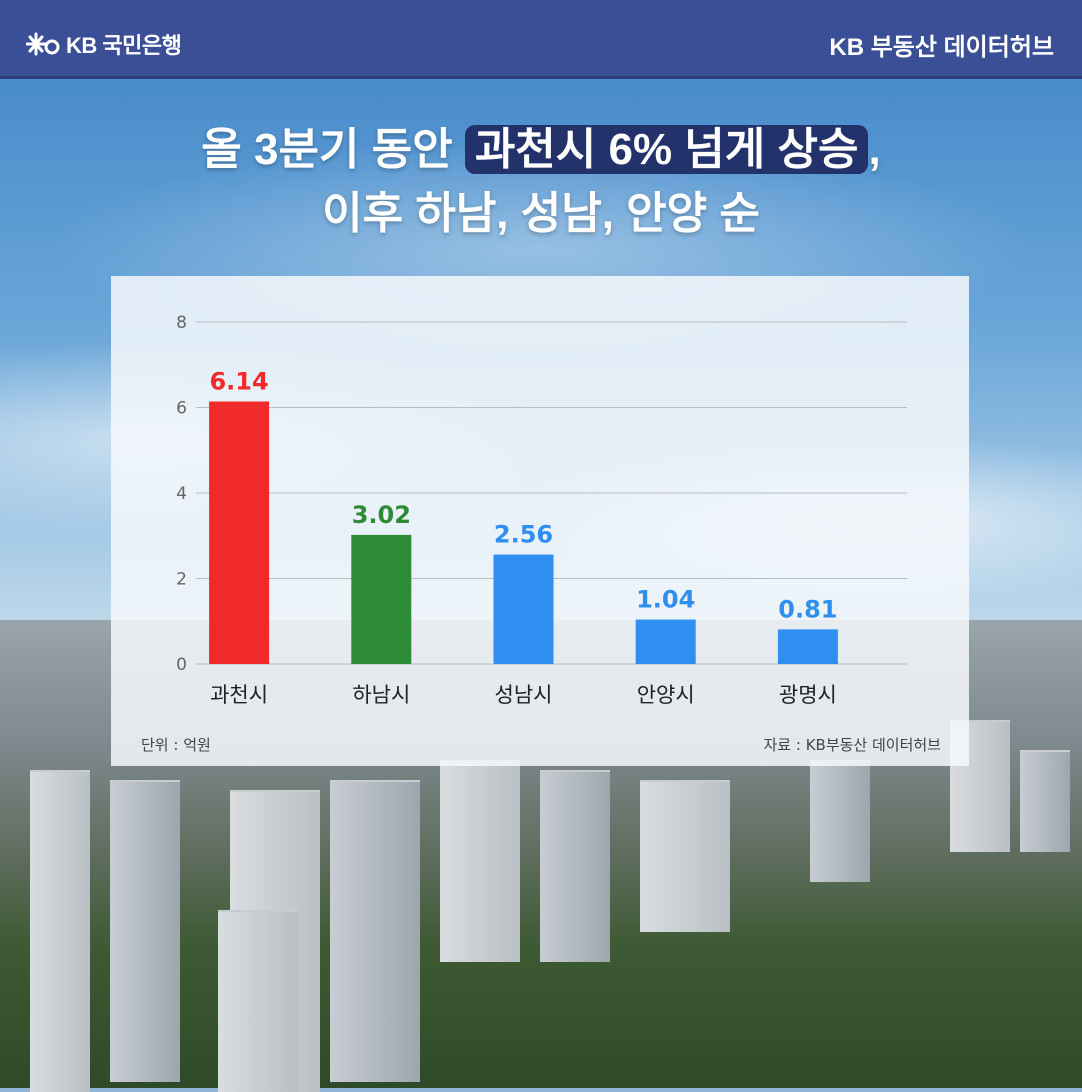 The height and width of the screenshot is (1092, 1082). What do you see at coordinates (807, 609) in the screenshot?
I see `bar-value-label: 0.81` at bounding box center [807, 609].